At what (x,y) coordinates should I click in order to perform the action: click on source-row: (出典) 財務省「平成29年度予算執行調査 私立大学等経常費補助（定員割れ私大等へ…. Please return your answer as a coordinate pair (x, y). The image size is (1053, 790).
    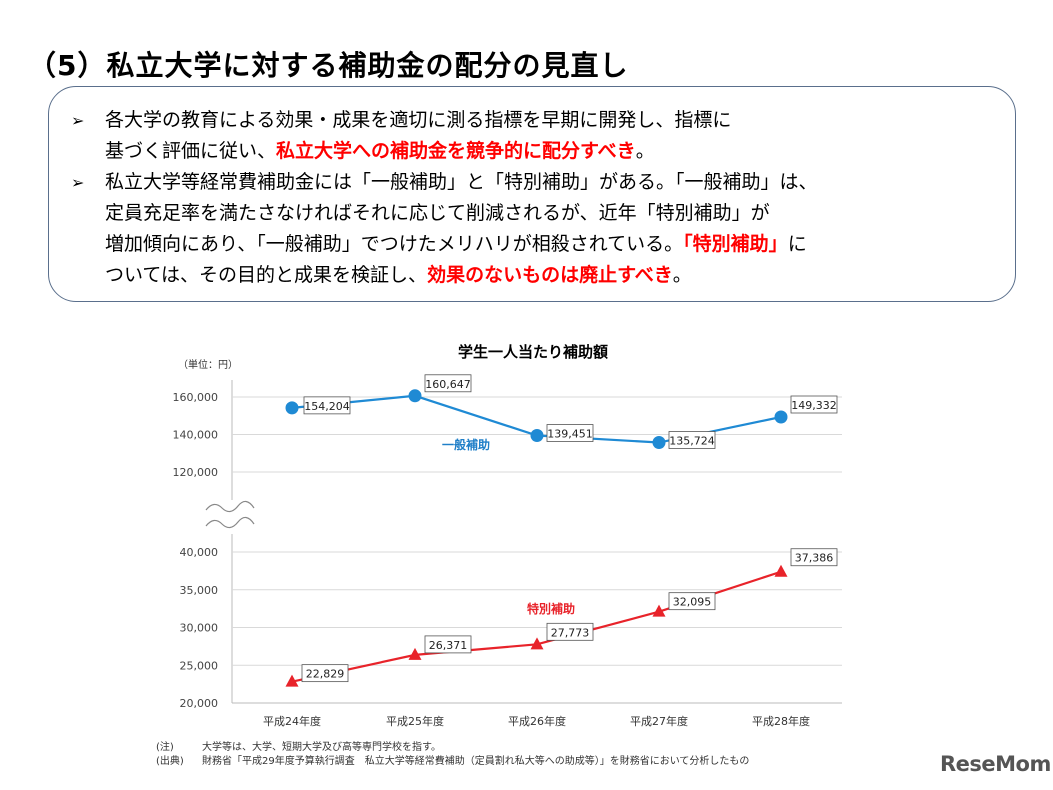
    Looking at the image, I should click on (452, 762).